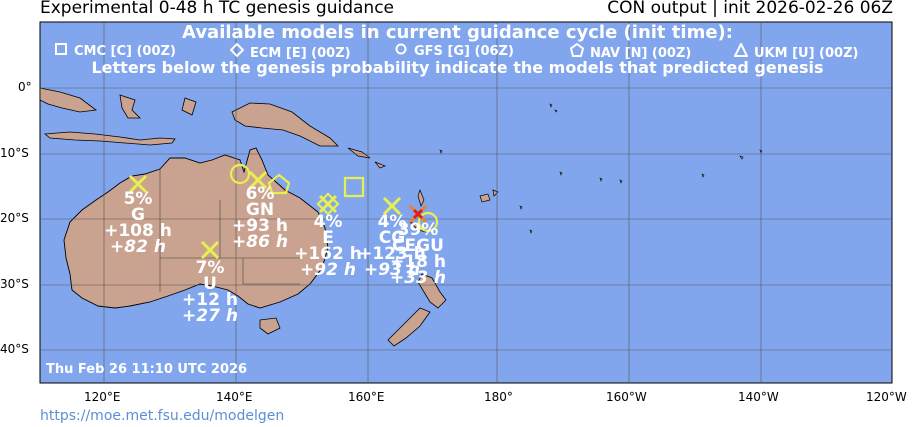  I want to click on square-icon, so click(61, 49).